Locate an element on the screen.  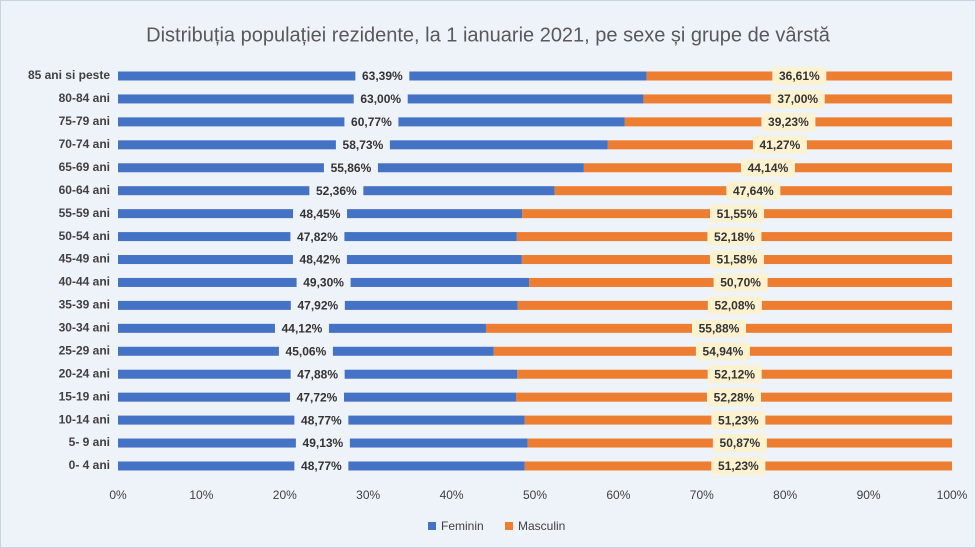
y-tick-label: 20-24 ani is located at coordinates (84, 373).